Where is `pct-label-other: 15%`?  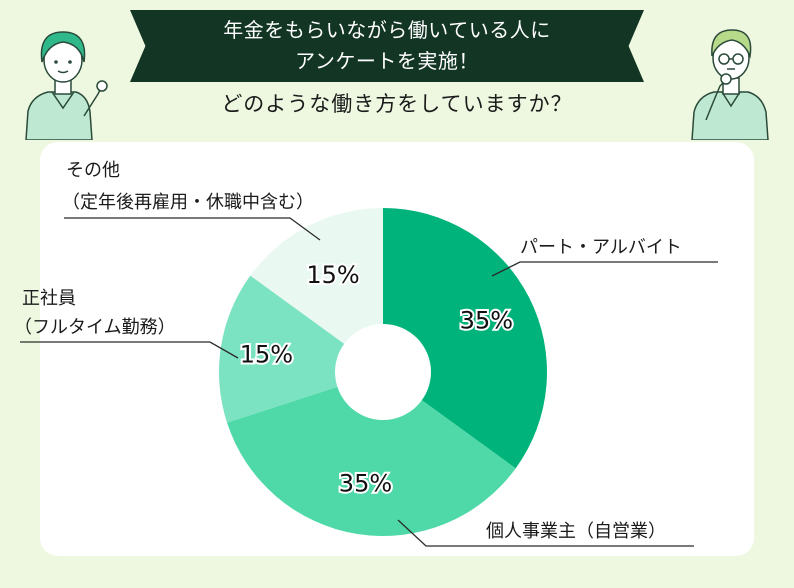 pct-label-other: 15% is located at coordinates (332, 275).